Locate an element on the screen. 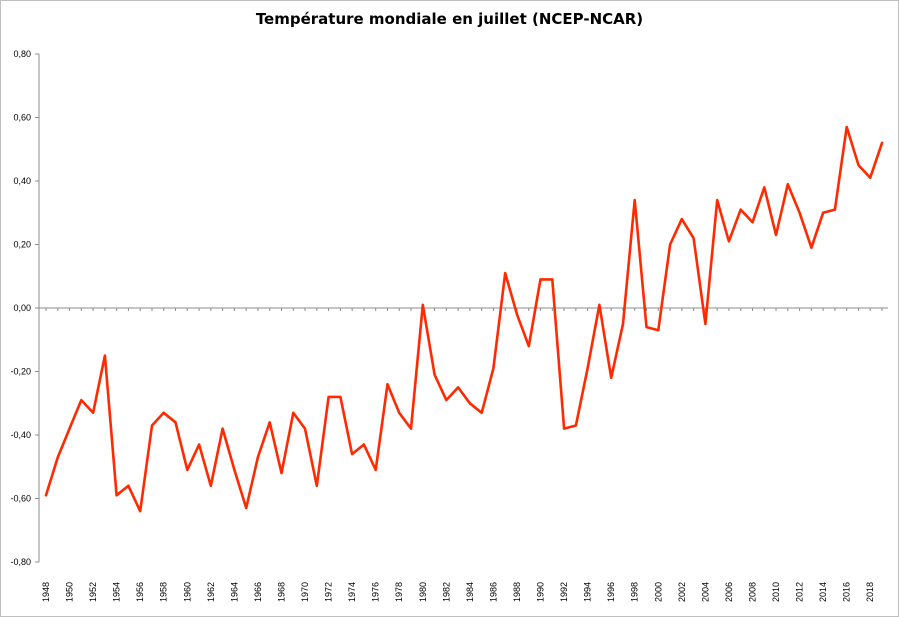 The image size is (899, 617). y-tick-label: -0,80 is located at coordinates (20, 562).